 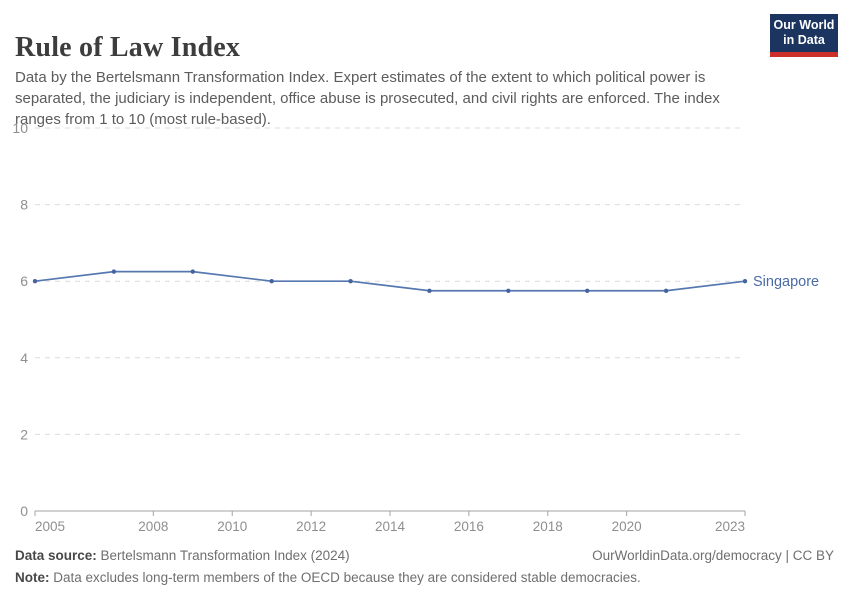 I want to click on data-point-2023, so click(x=745, y=281).